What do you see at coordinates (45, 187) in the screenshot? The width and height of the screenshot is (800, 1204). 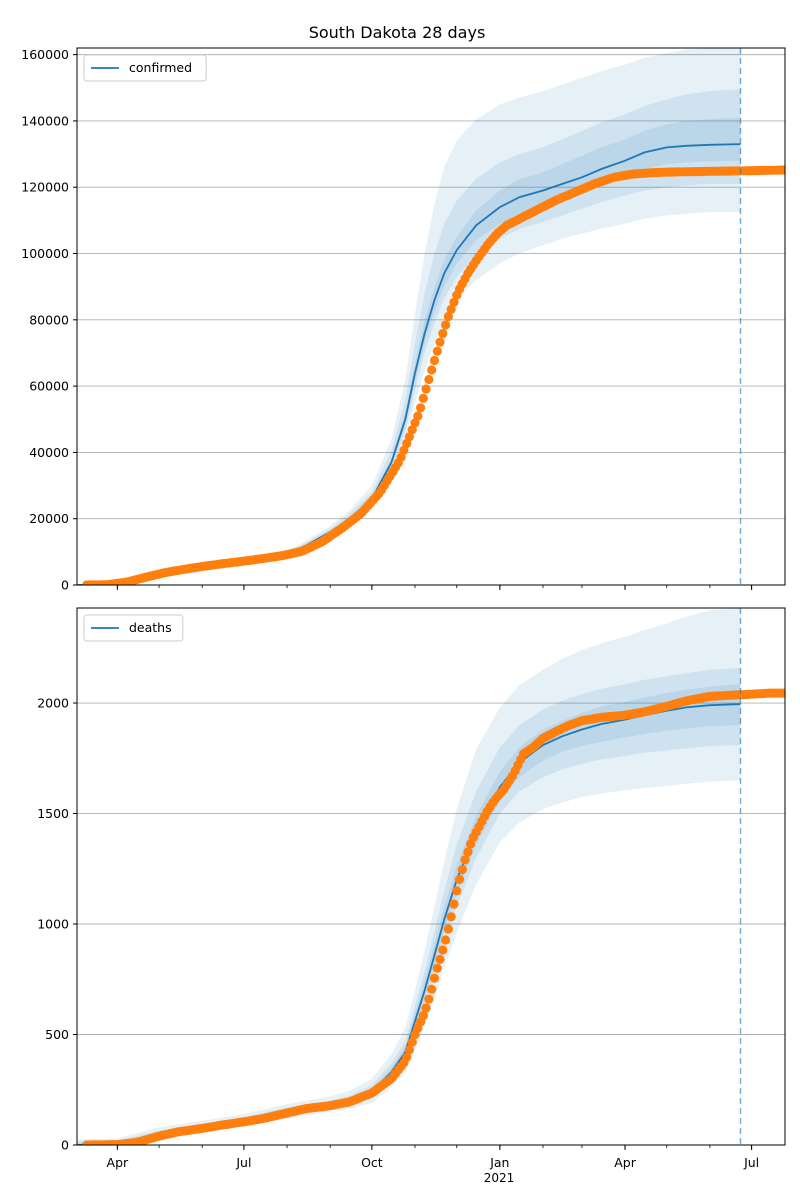 I see `y-tick-label: 120000` at bounding box center [45, 187].